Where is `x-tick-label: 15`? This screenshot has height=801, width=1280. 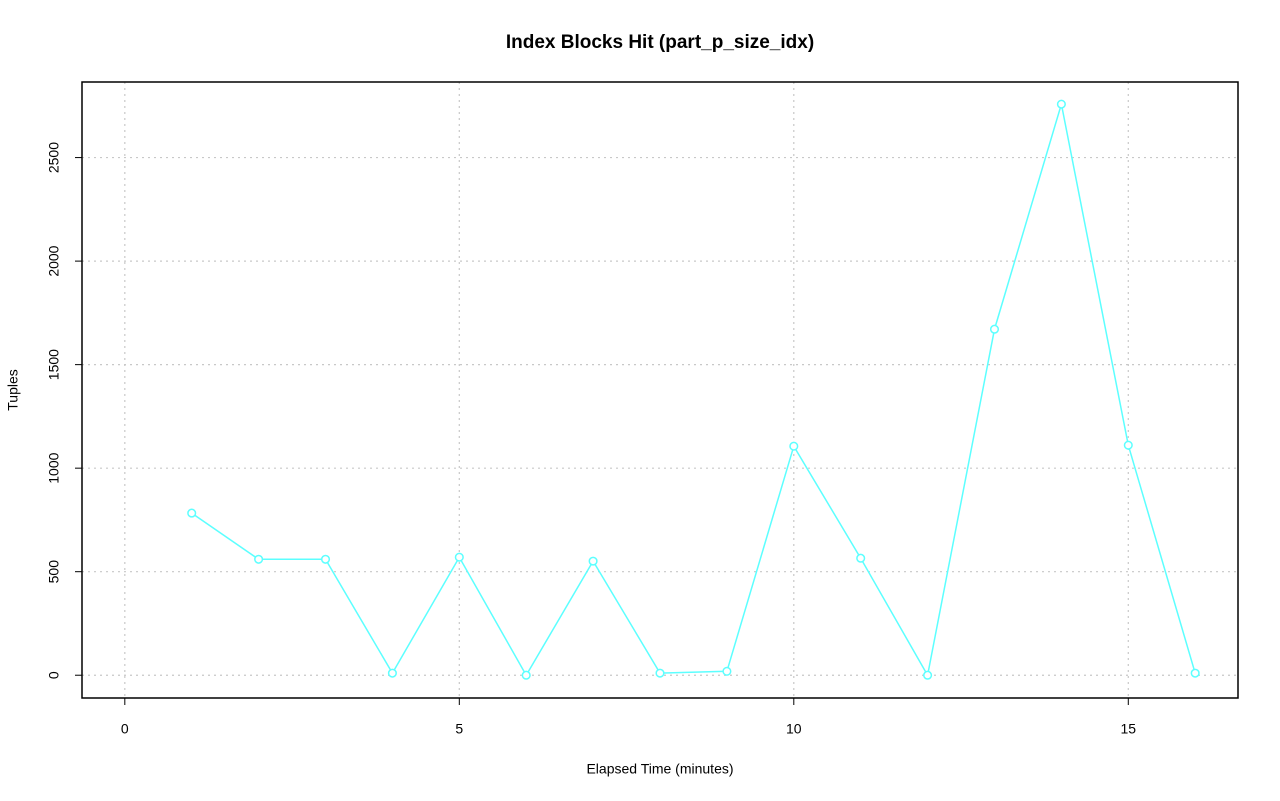 x-tick-label: 15 is located at coordinates (1128, 729).